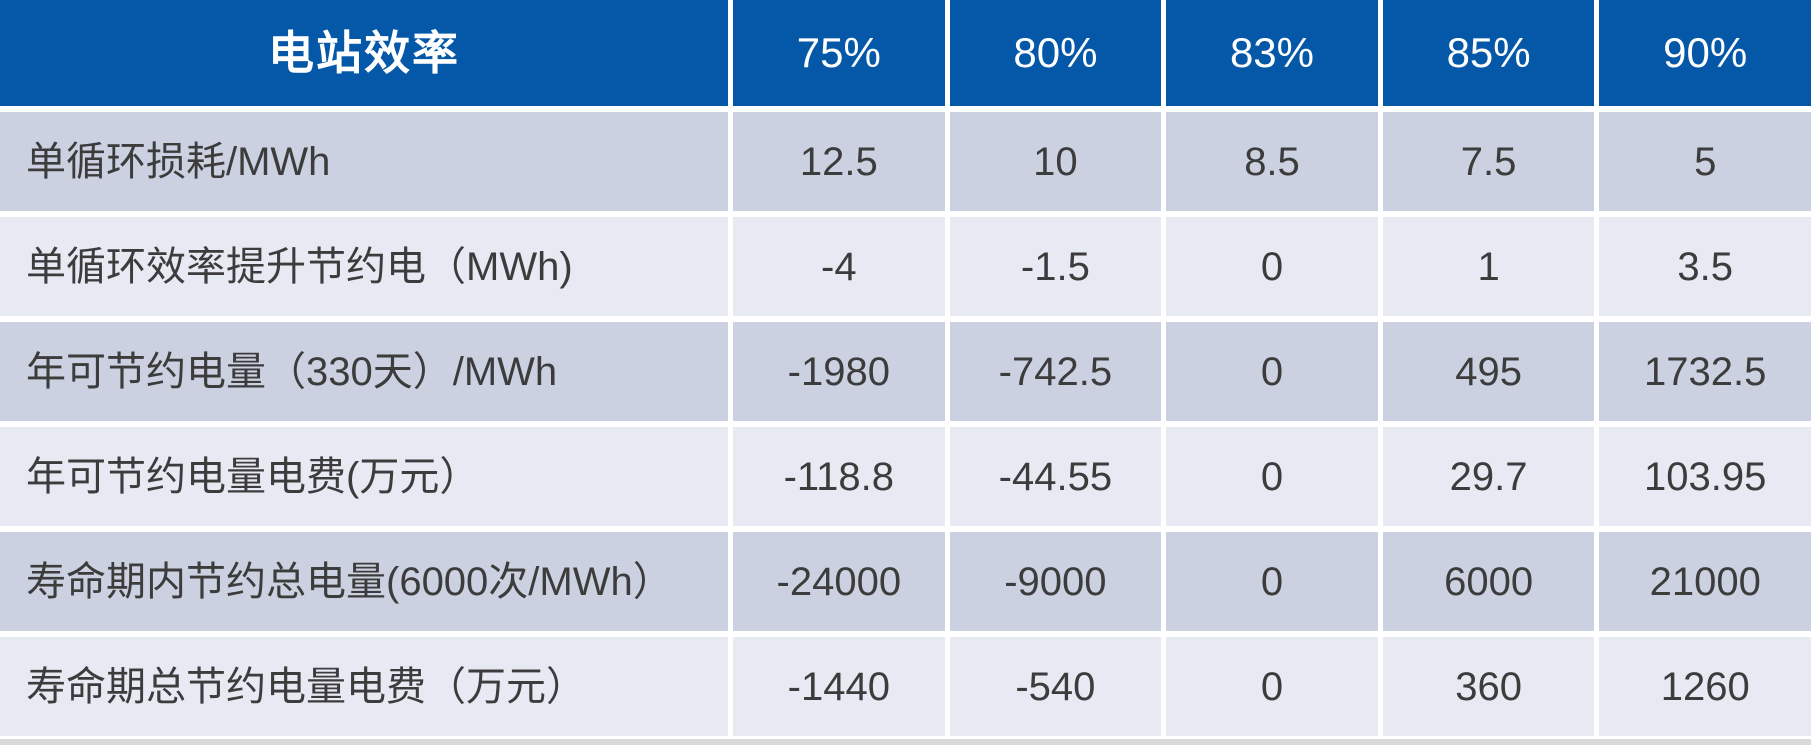  I want to click on value-cell: -1.5, so click(1055, 266).